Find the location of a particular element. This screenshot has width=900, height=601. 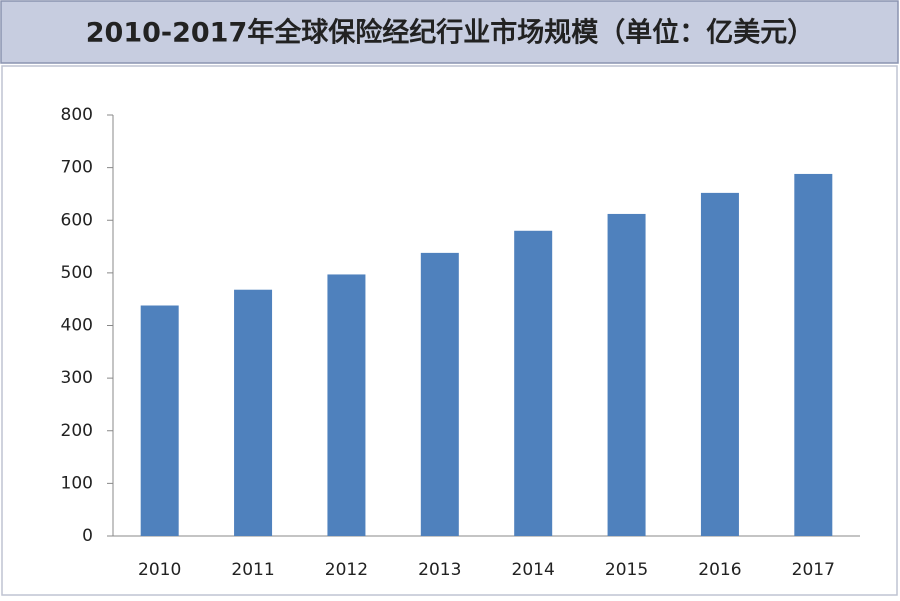

y-tick-label: 400 is located at coordinates (77, 326).